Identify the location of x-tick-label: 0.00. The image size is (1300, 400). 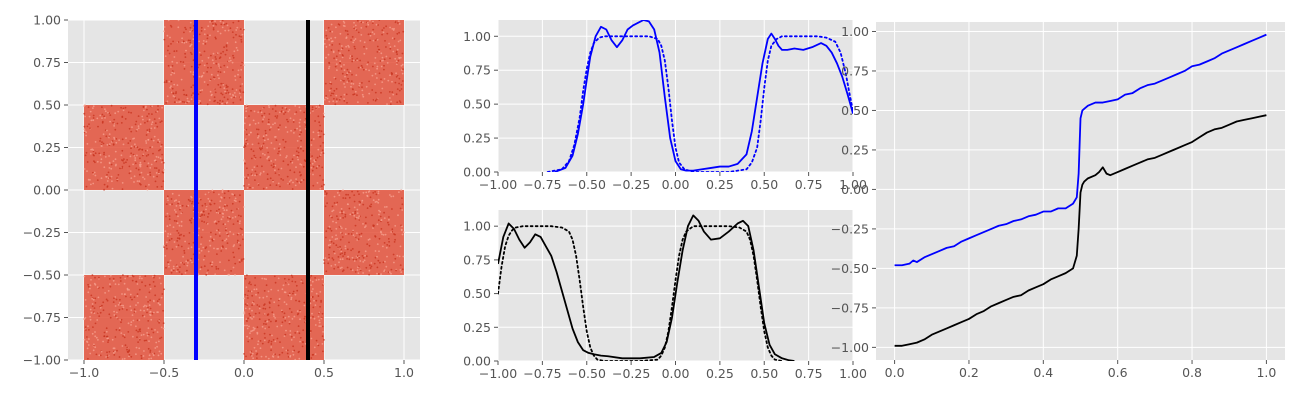
(676, 184).